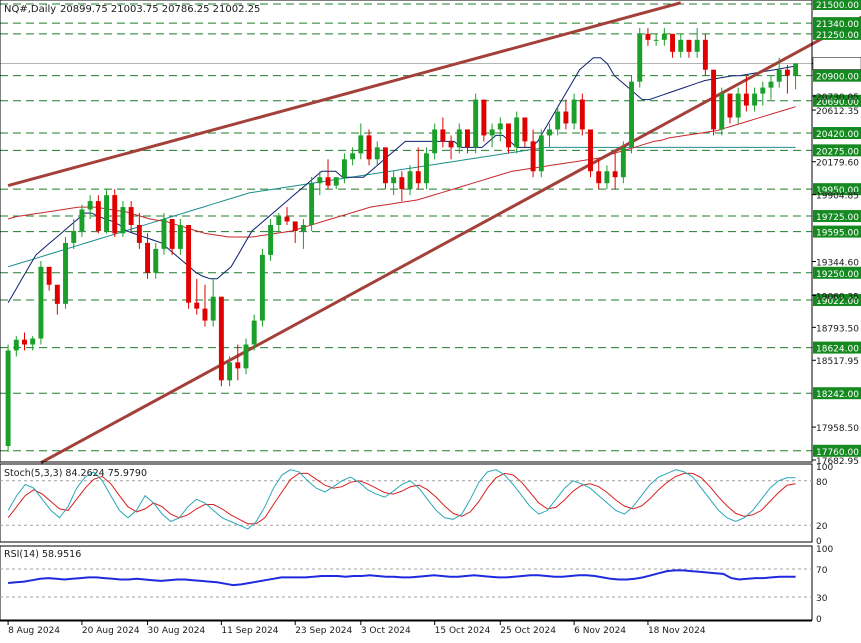 This screenshot has height=643, width=861. What do you see at coordinates (402, 578) in the screenshot?
I see `rsi-line` at bounding box center [402, 578].